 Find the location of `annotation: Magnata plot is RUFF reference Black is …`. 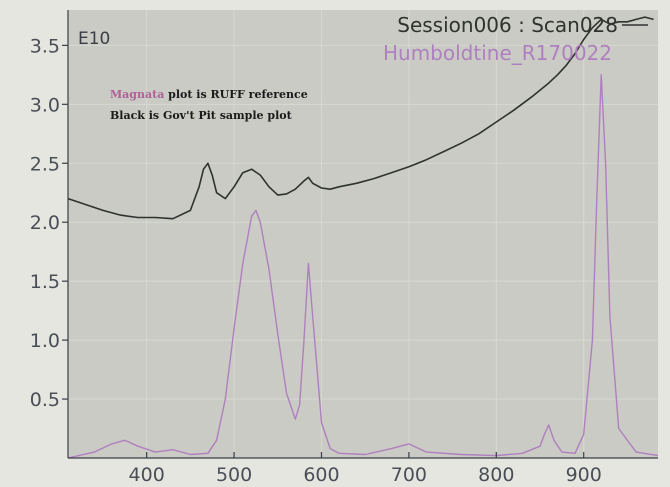

annotation: Magnata plot is RUFF reference Black is … is located at coordinates (209, 105).